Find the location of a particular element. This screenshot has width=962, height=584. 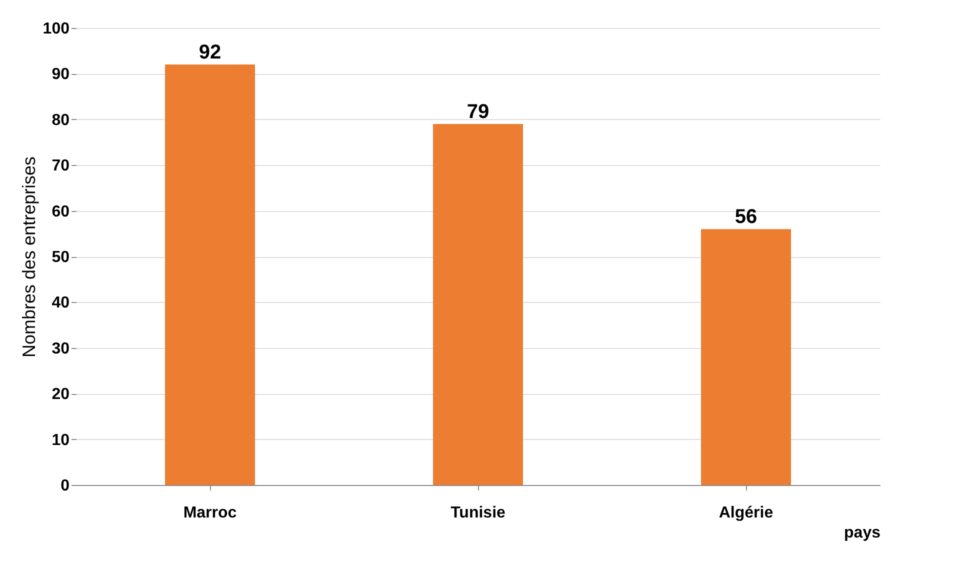

data-label: 56 is located at coordinates (746, 217).